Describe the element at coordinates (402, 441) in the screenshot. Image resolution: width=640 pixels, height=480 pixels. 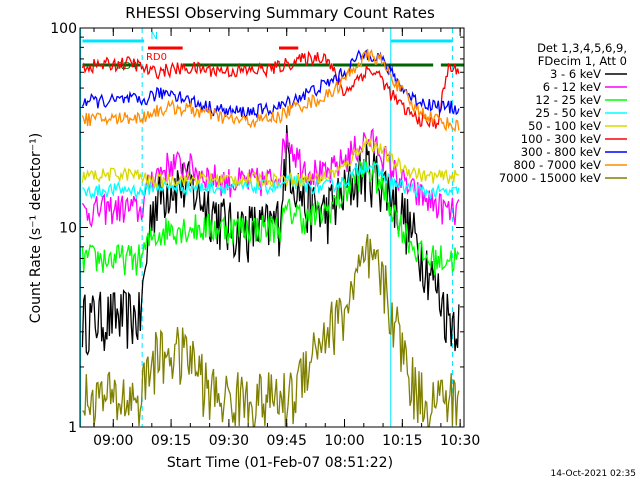
I see `x-tick-label-6: 10:15` at that location.